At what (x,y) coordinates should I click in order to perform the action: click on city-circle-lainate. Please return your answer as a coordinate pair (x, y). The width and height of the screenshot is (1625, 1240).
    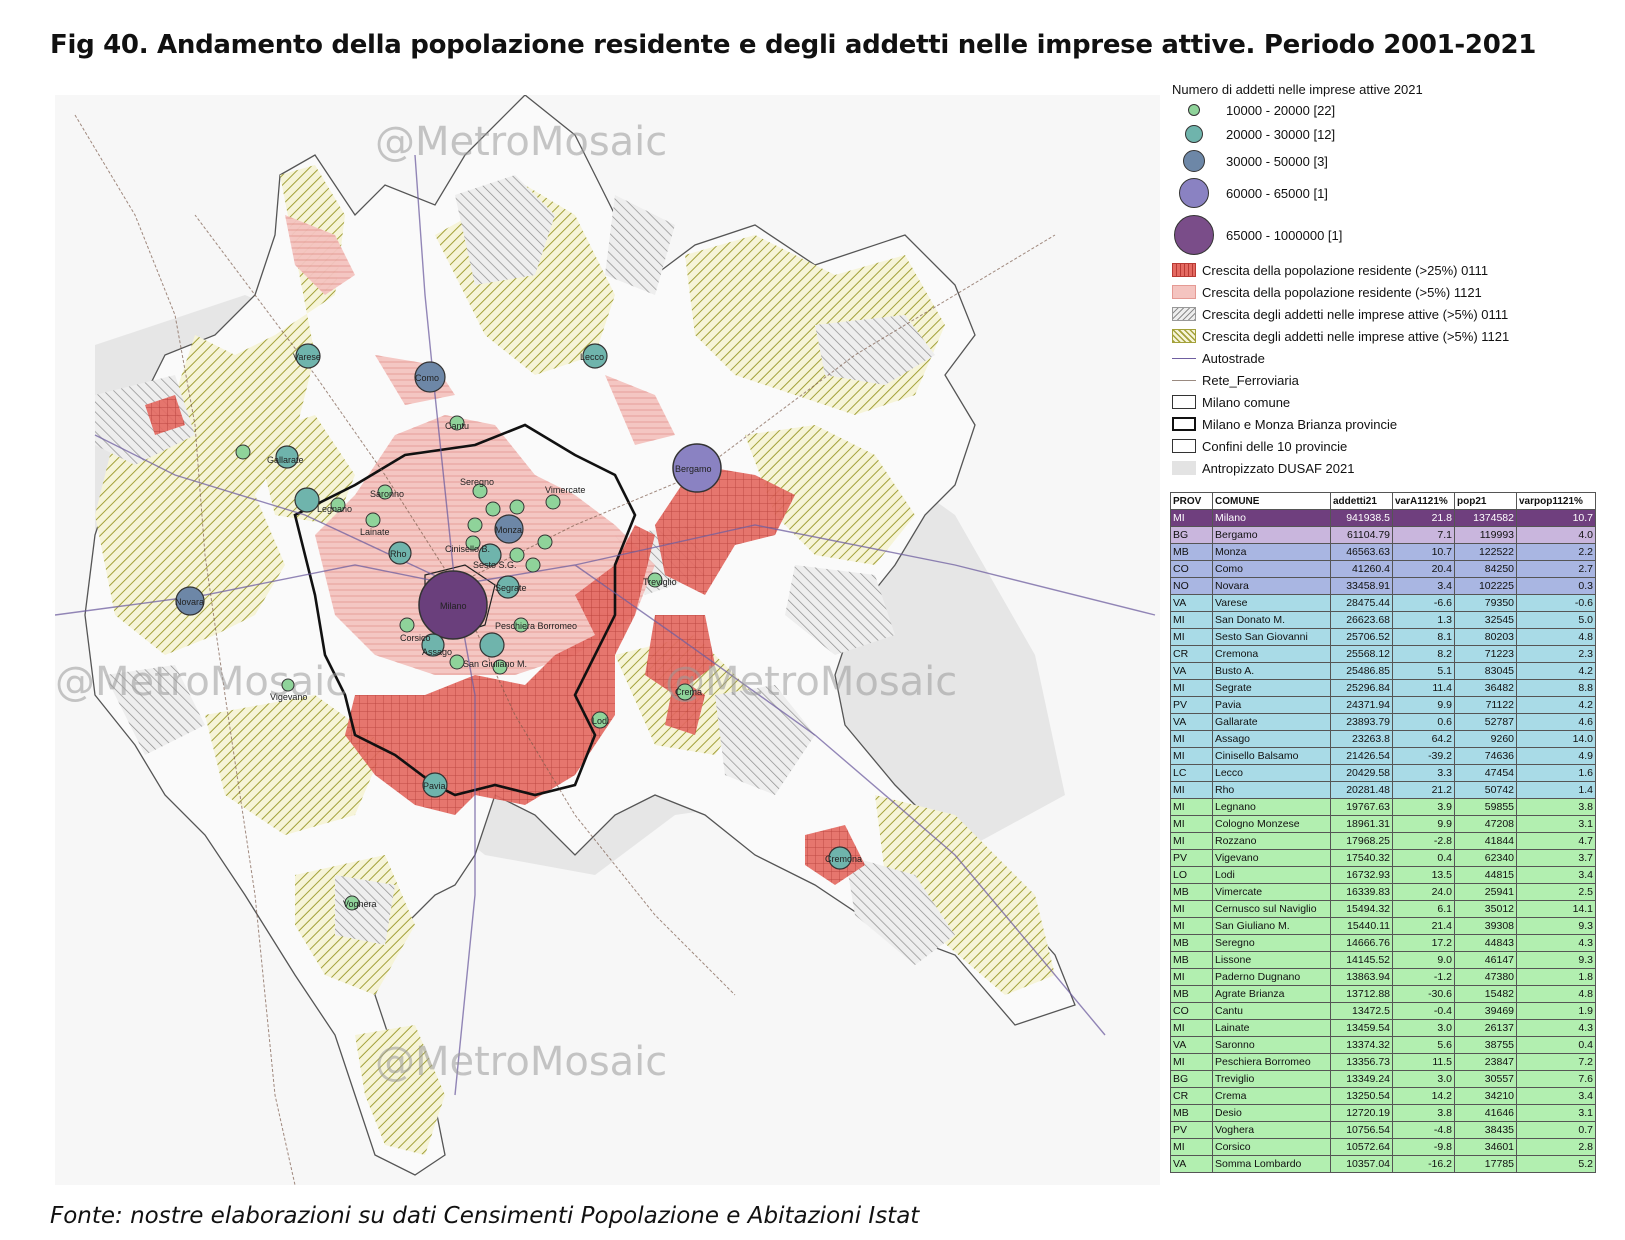
    Looking at the image, I should click on (373, 520).